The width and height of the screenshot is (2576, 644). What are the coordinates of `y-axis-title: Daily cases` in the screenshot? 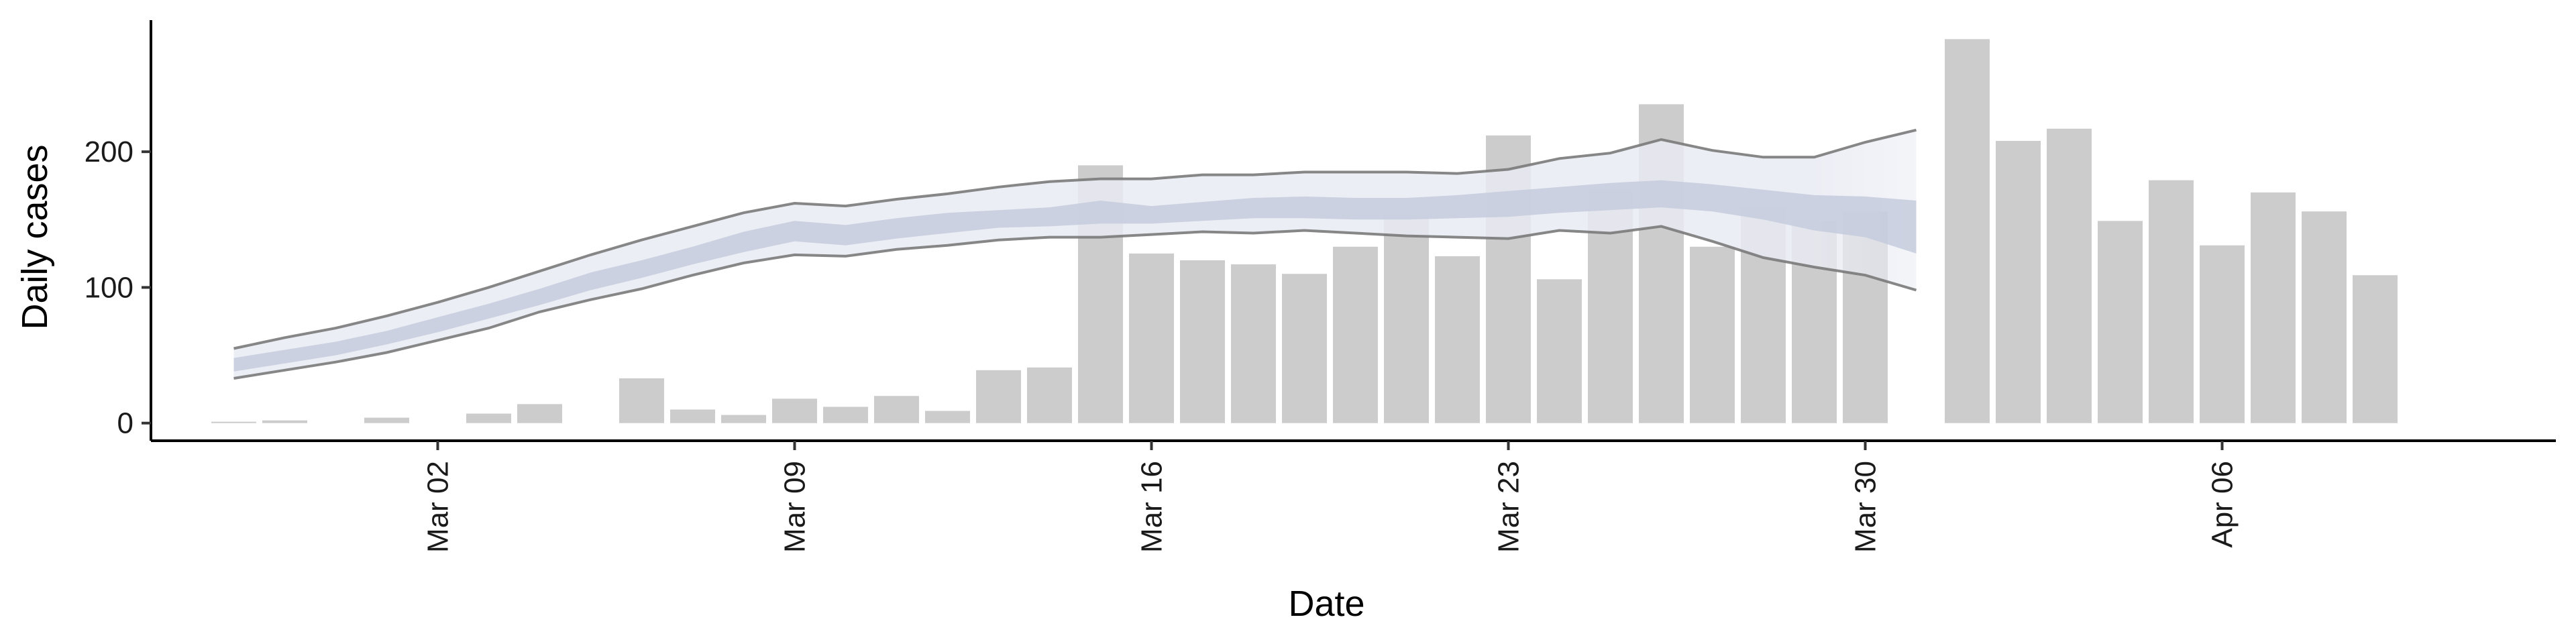 It's located at (35, 236).